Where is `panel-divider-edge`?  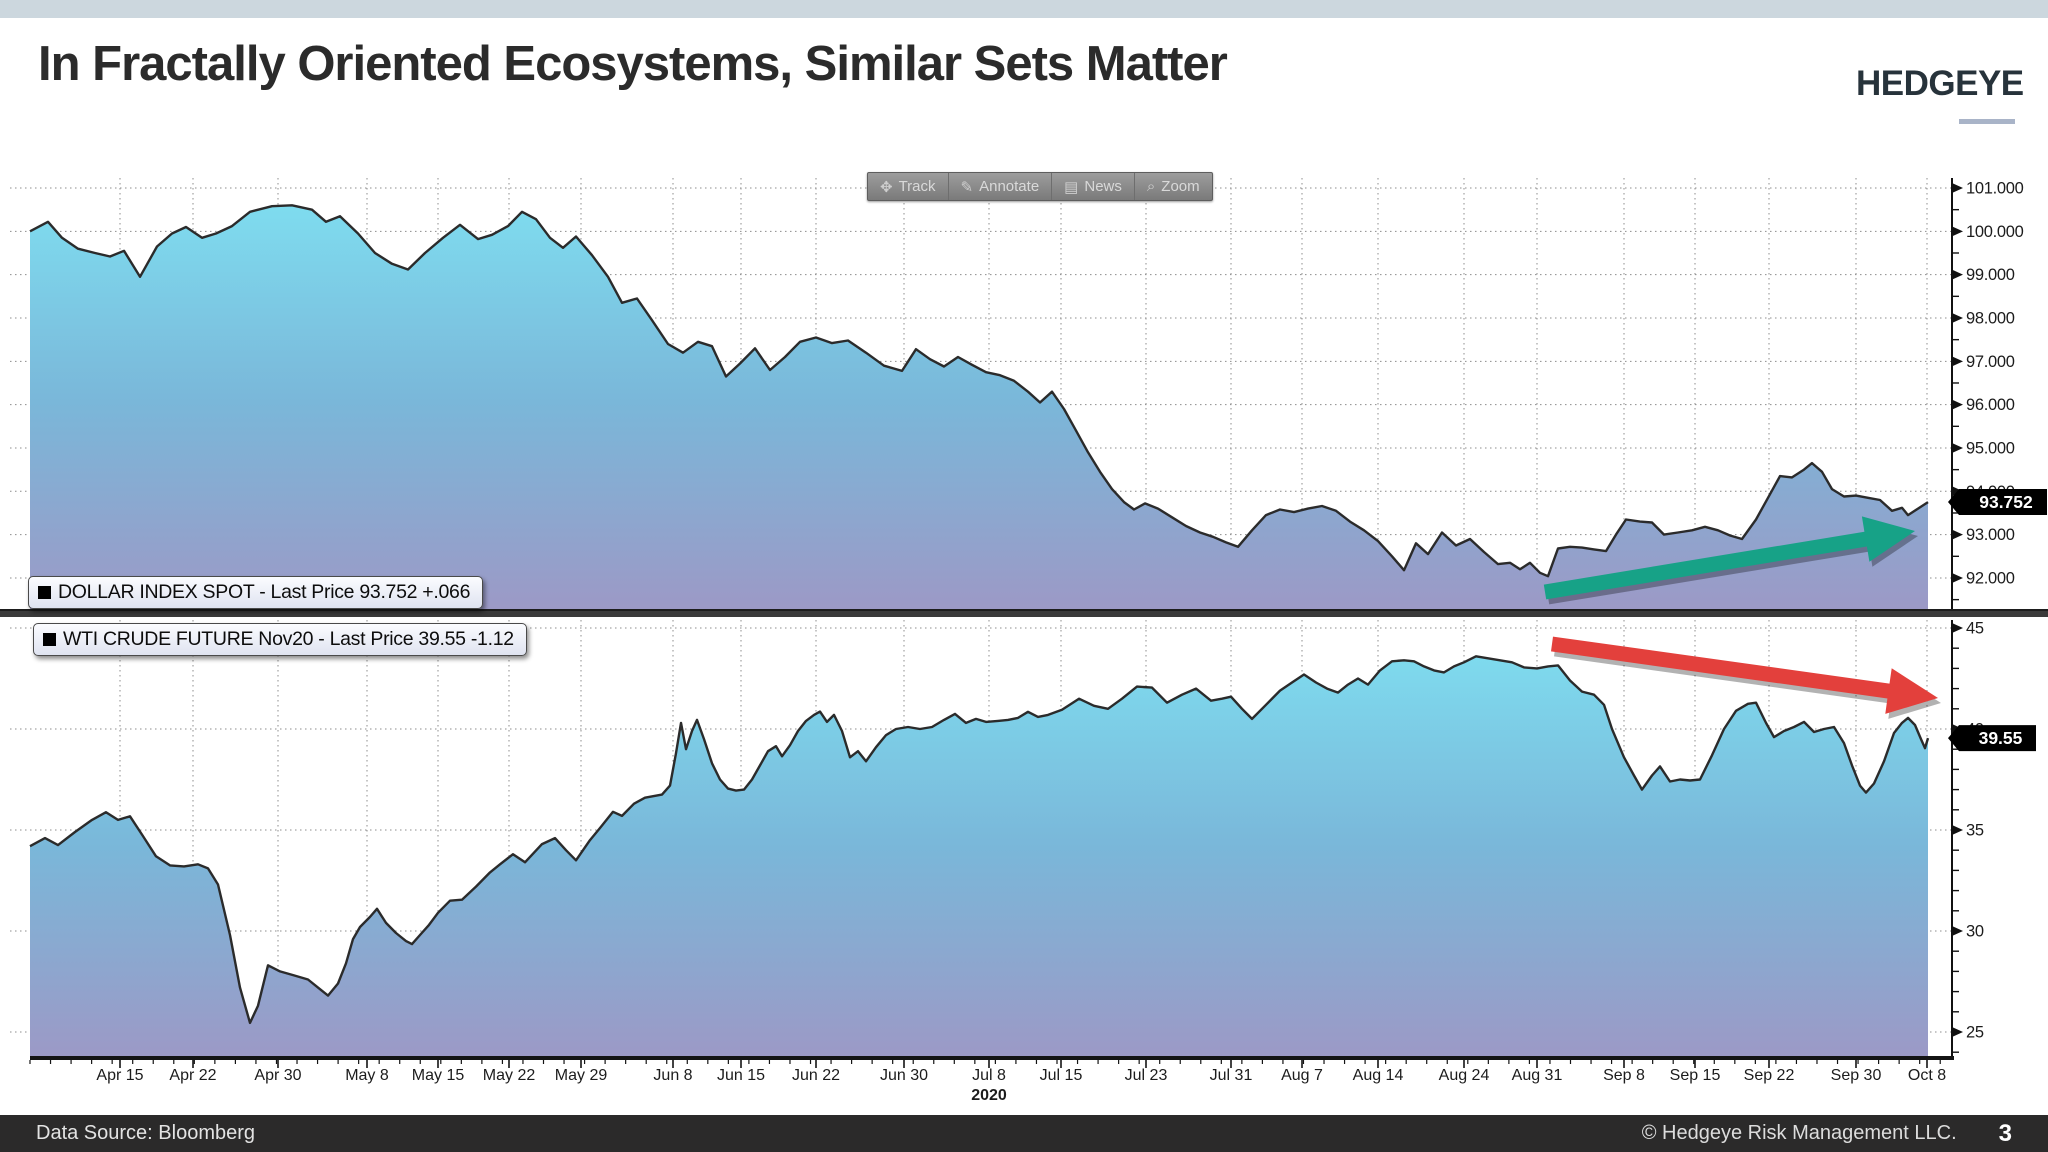 panel-divider-edge is located at coordinates (1024, 610).